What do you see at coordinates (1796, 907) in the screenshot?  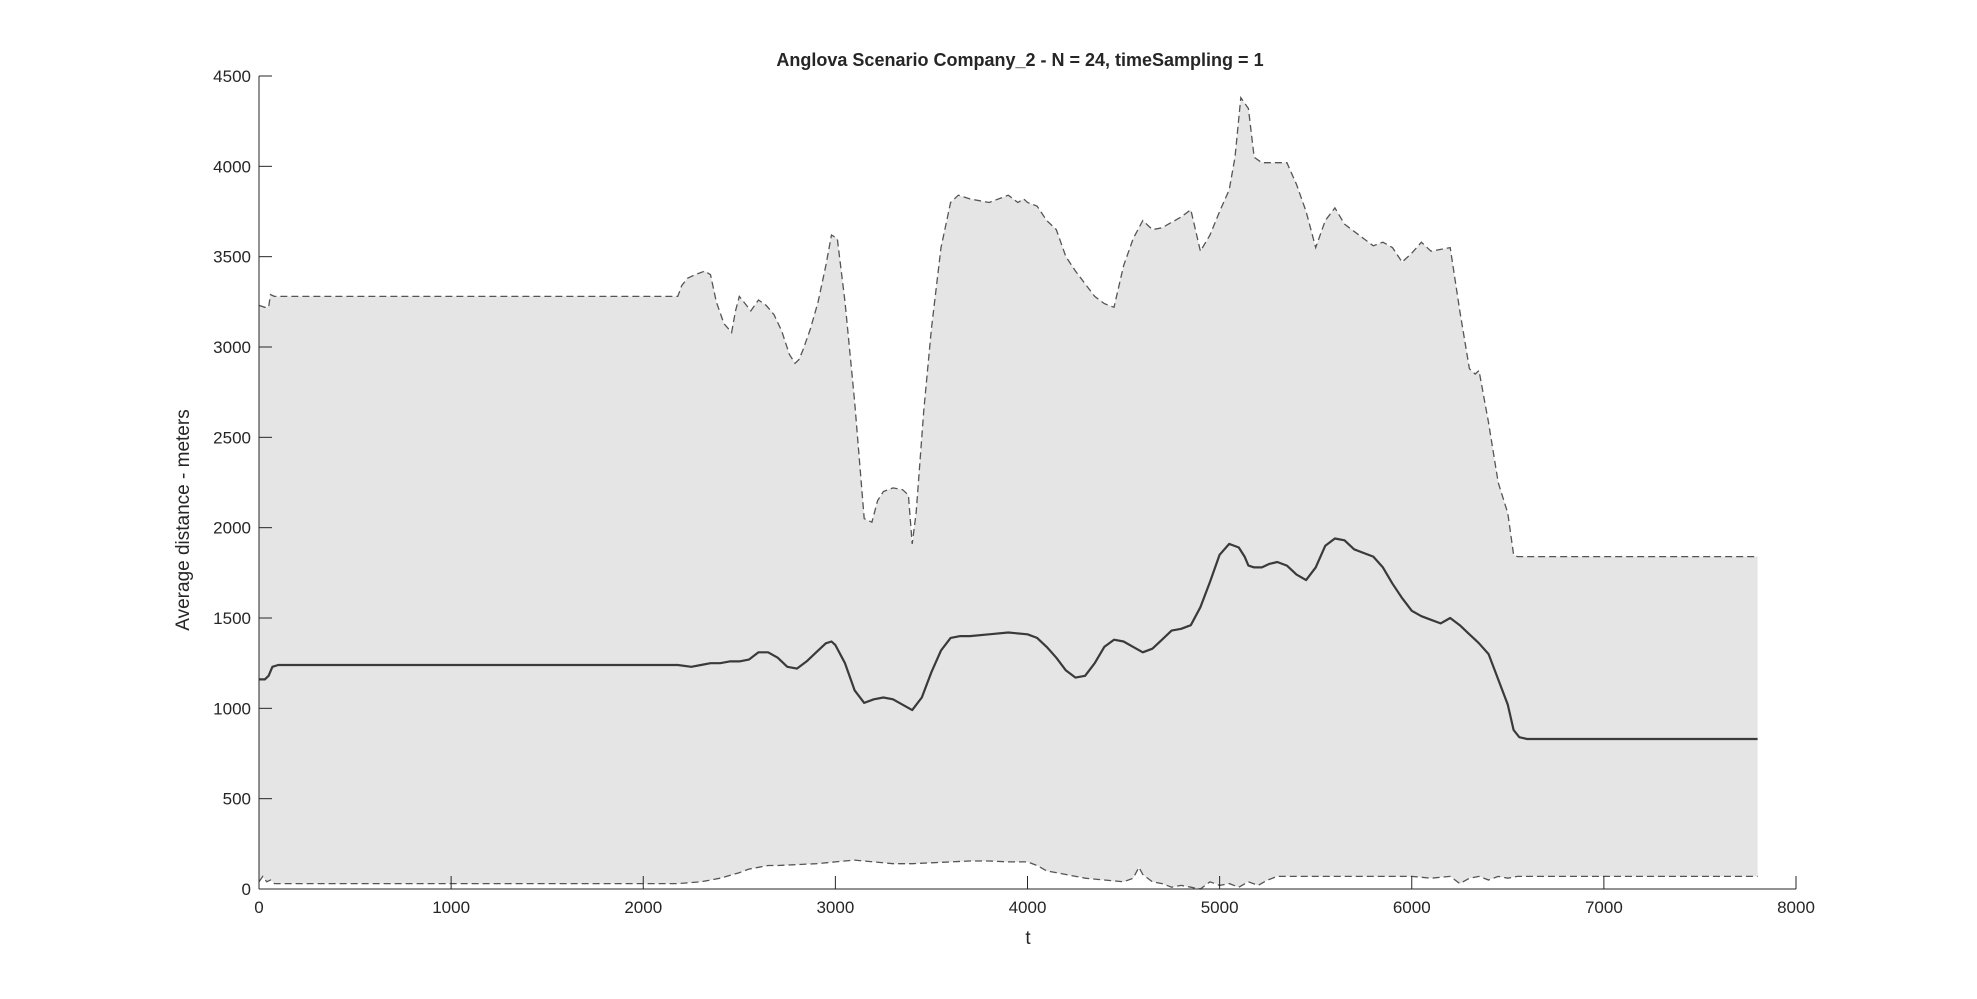 I see `x-tick-label: 8000` at bounding box center [1796, 907].